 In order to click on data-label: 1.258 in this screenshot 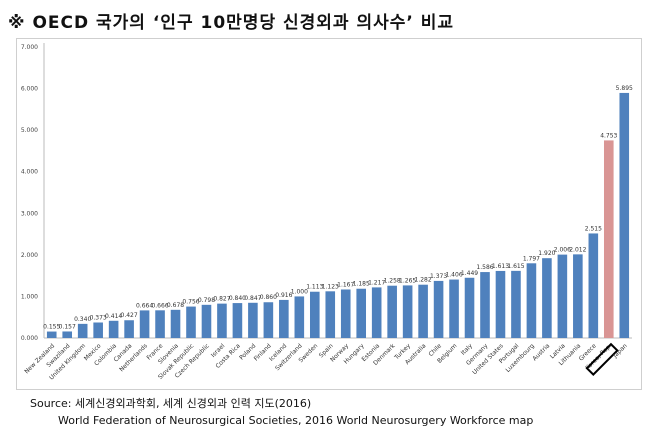, I will do `click(392, 281)`.